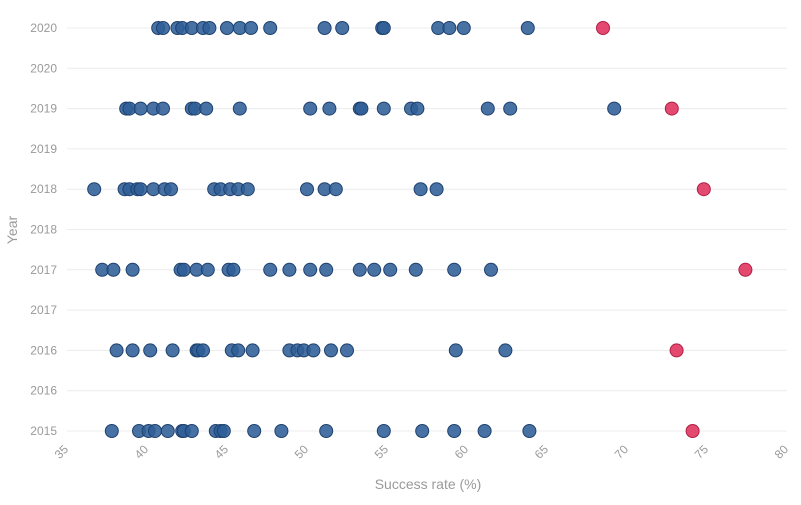  Describe the element at coordinates (62, 452) in the screenshot. I see `x-tick-label: 35` at that location.